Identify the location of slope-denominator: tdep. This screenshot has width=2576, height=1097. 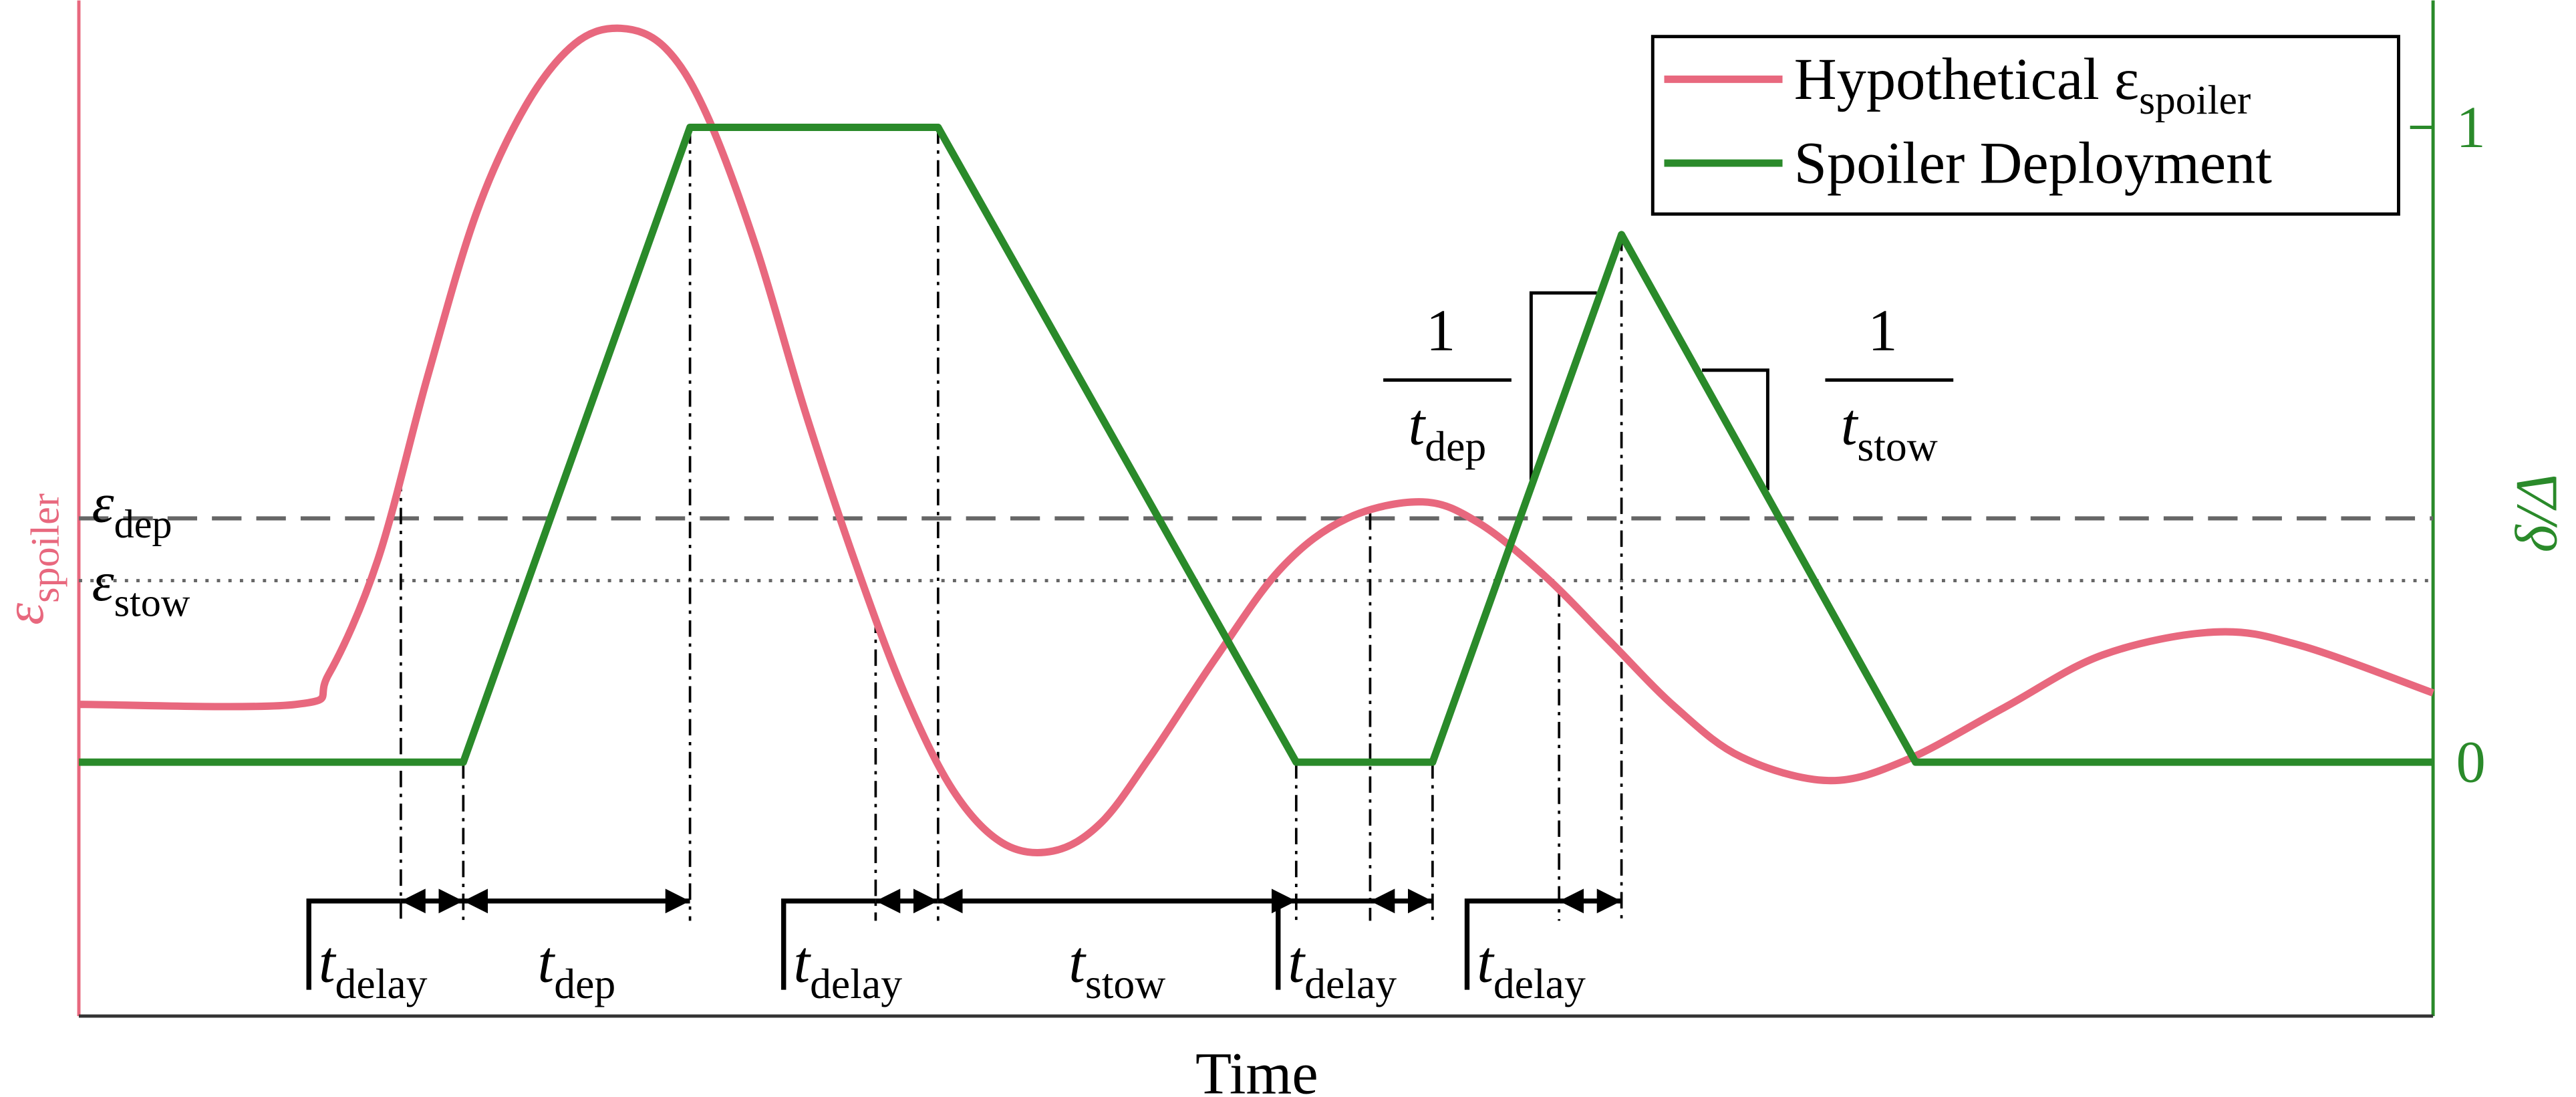
(1448, 431).